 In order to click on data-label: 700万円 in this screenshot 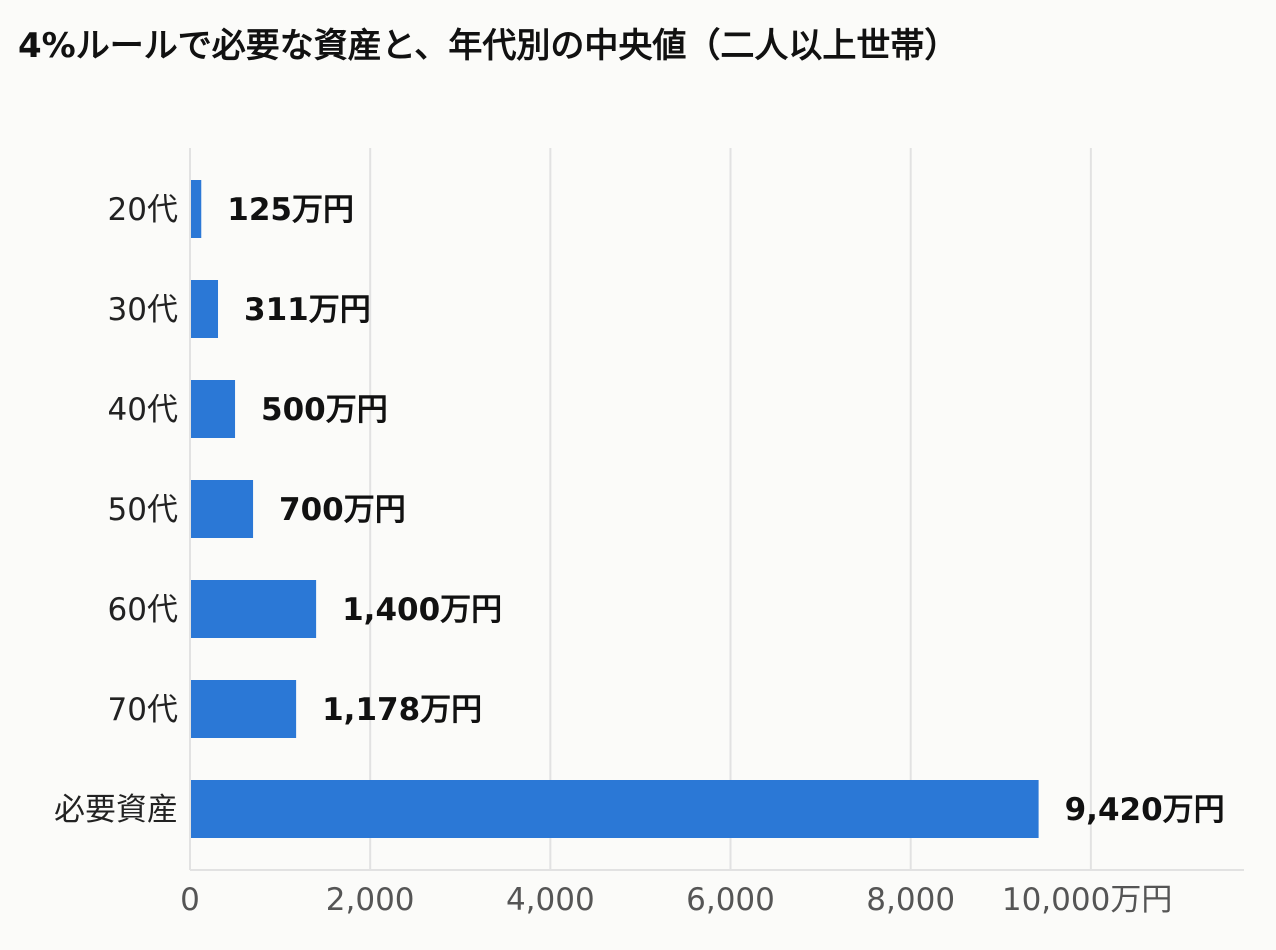, I will do `click(342, 510)`.